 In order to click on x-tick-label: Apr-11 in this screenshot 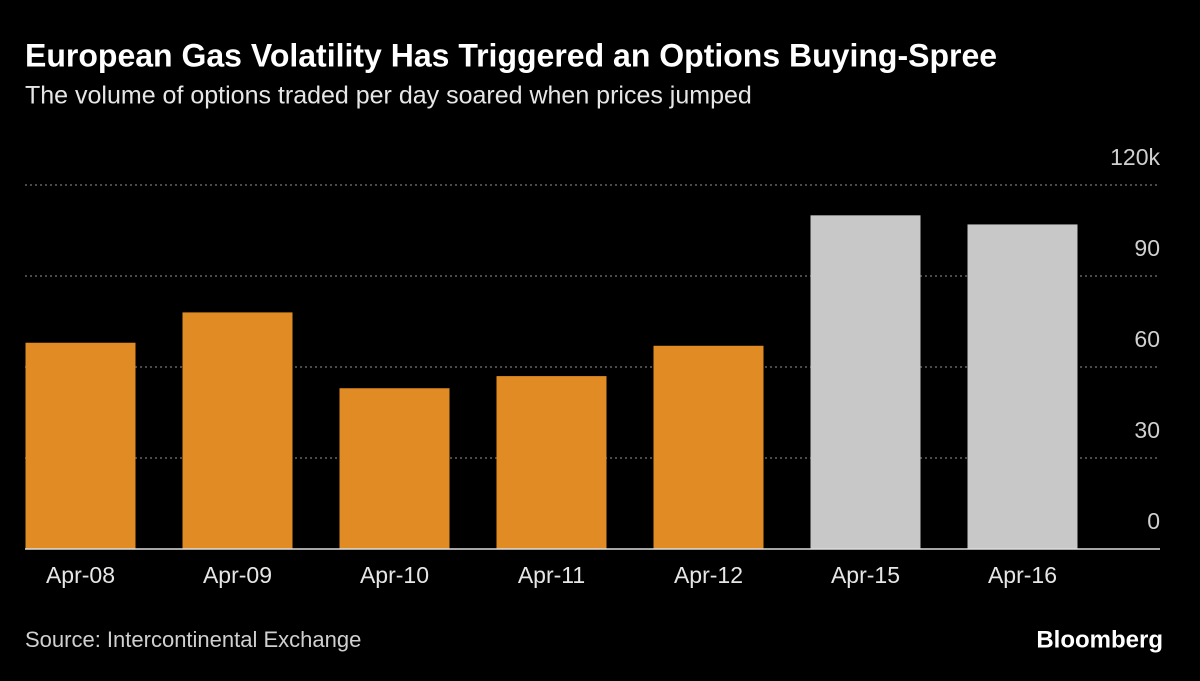, I will do `click(551, 575)`.